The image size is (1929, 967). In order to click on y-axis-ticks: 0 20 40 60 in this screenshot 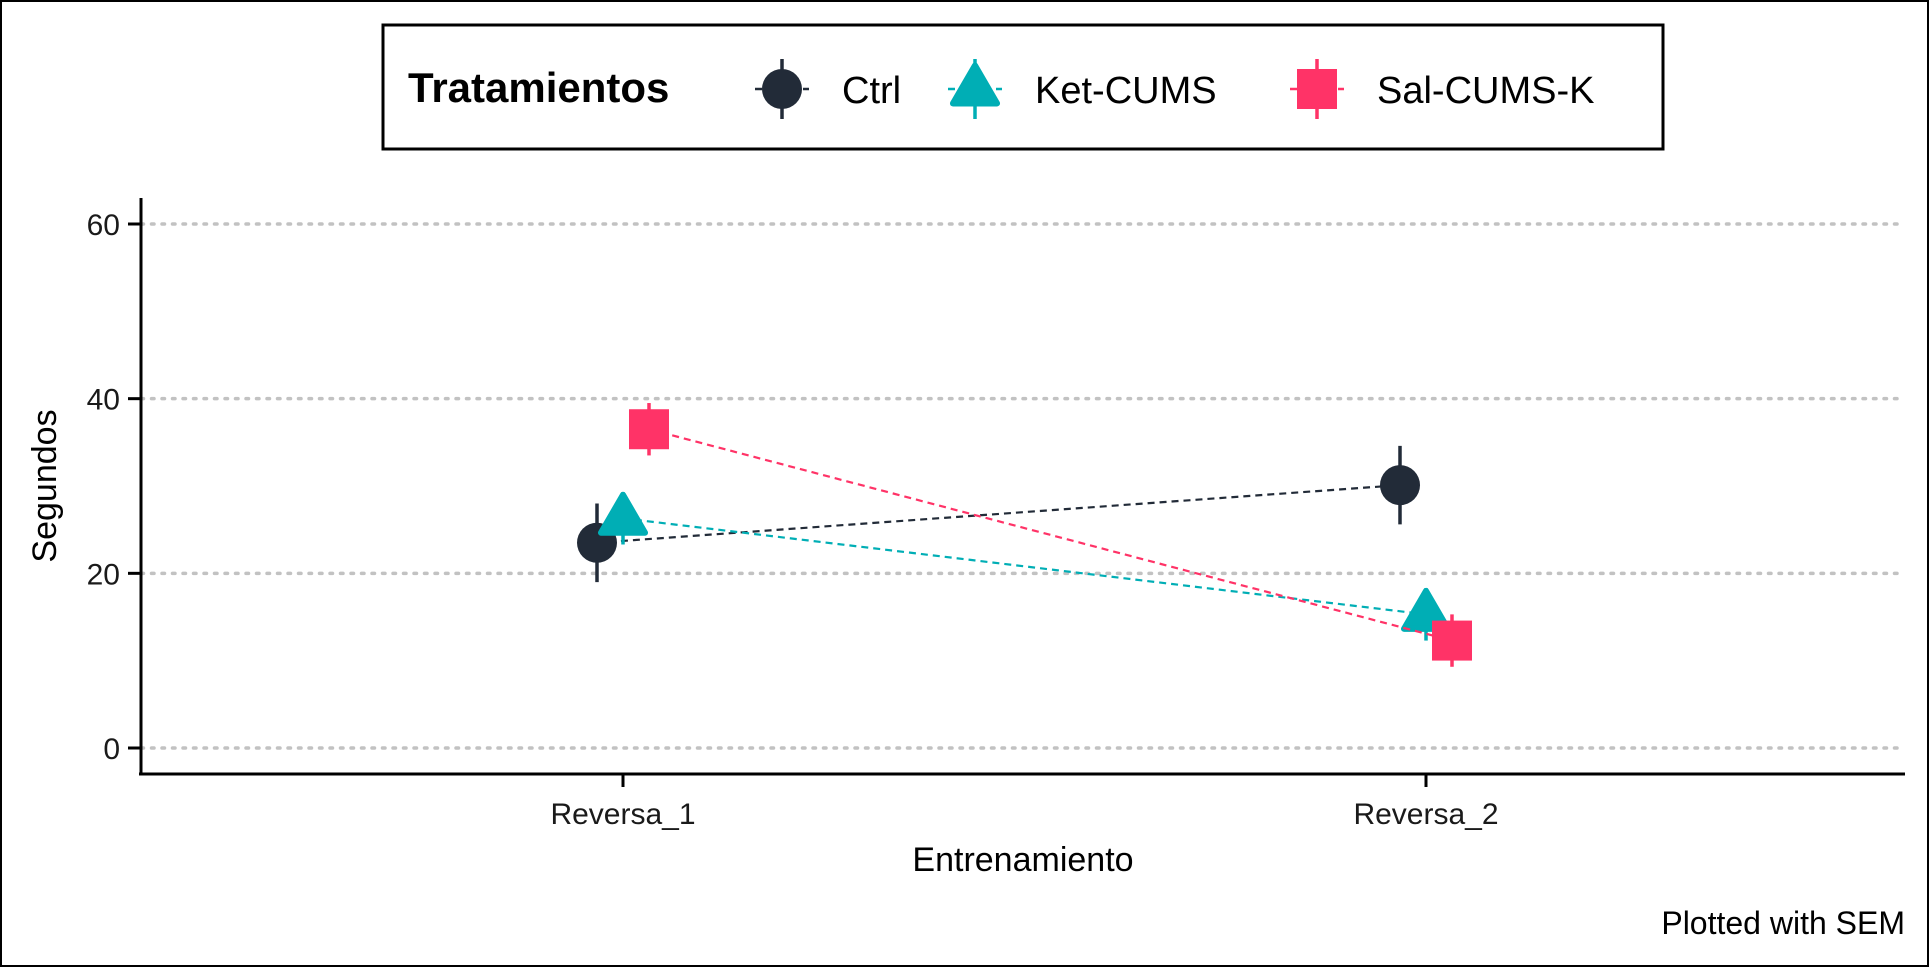, I will do `click(114, 487)`.